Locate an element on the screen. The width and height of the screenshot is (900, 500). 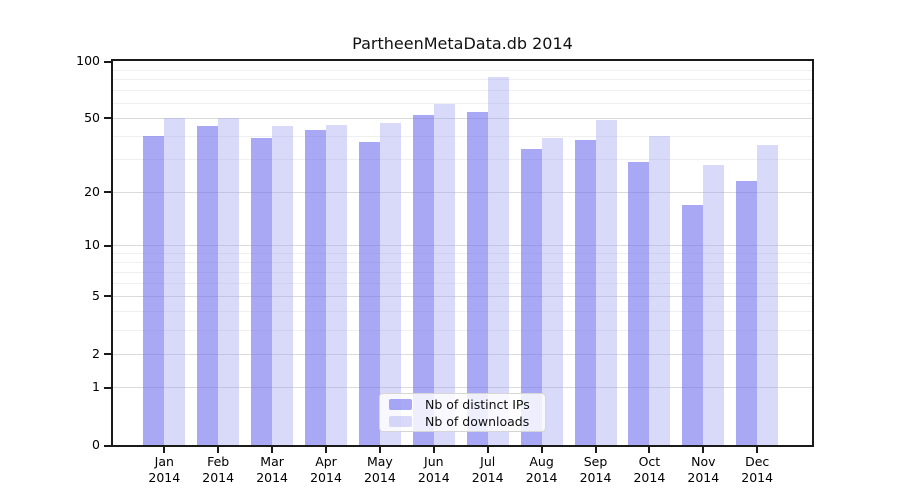
y-tick-label: 10 is located at coordinates (92, 245).